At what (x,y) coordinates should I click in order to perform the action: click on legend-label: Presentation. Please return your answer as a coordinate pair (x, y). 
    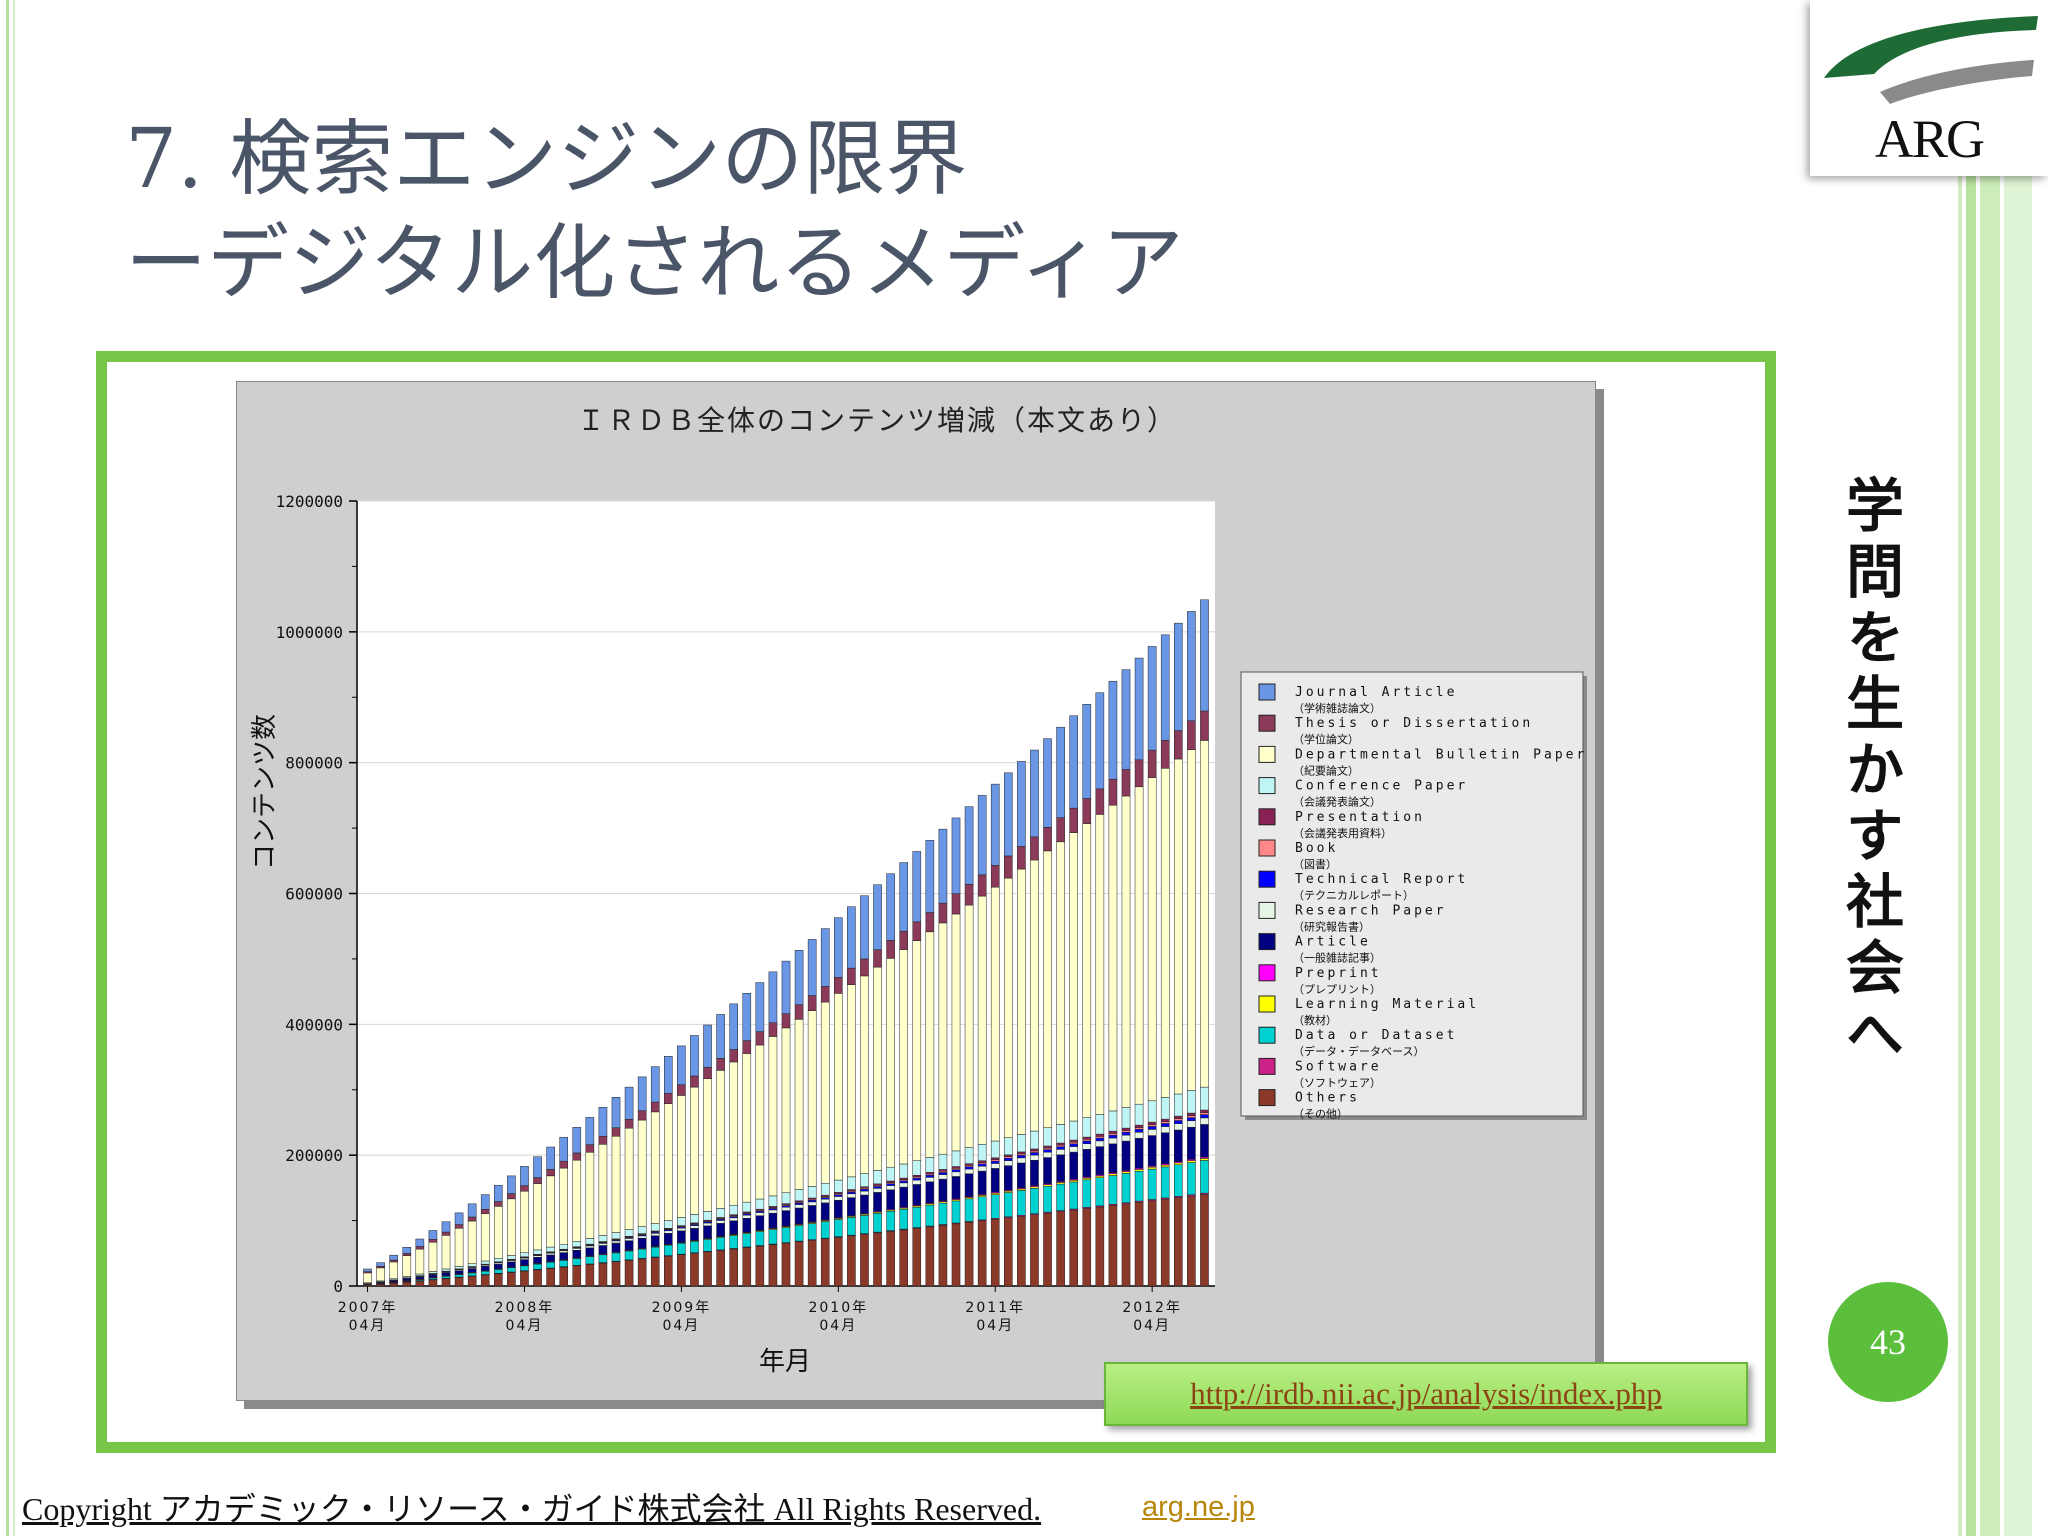
    Looking at the image, I should click on (1360, 817).